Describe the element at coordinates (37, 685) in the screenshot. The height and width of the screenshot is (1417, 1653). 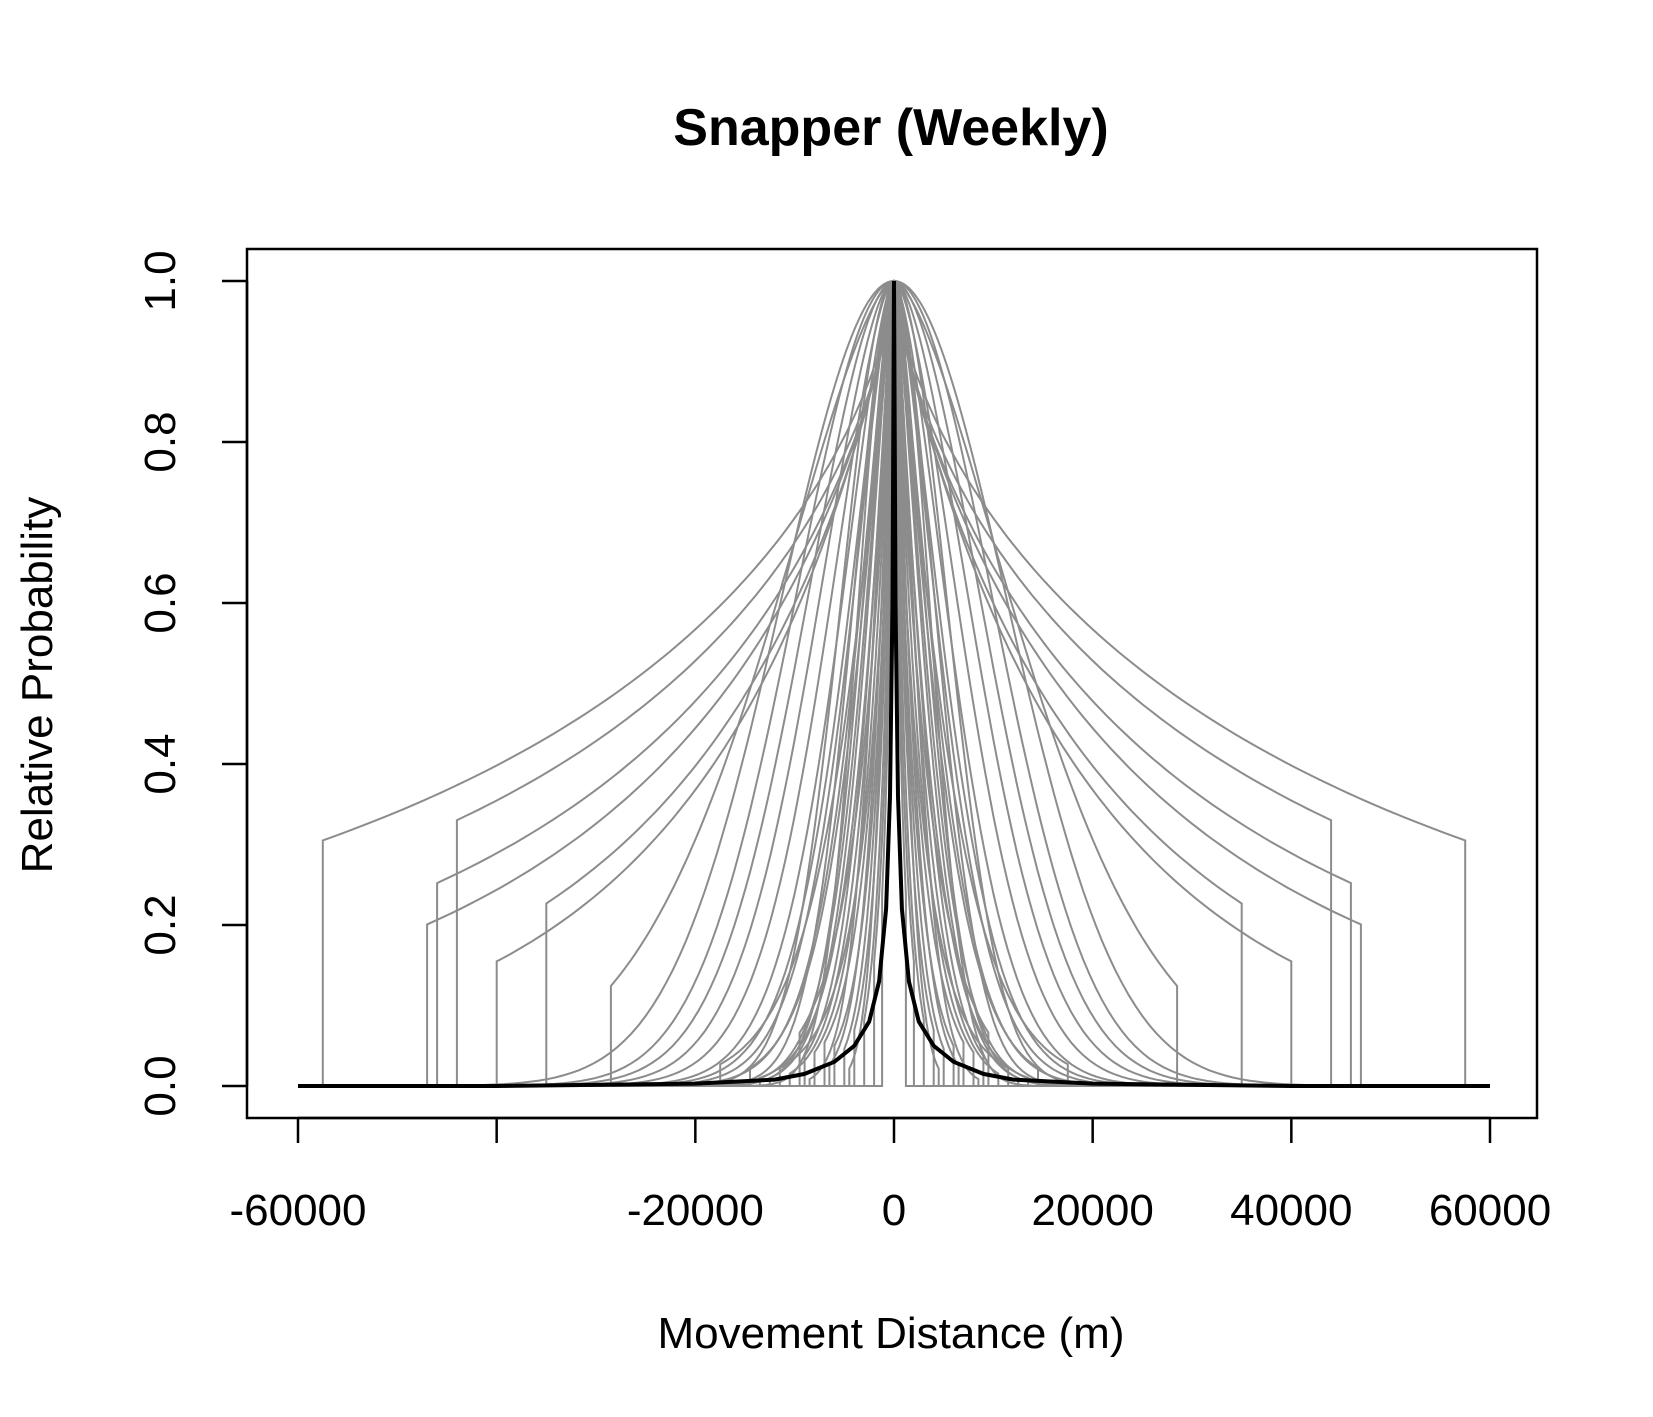
I see `y-axis-label: Relative Probability` at that location.